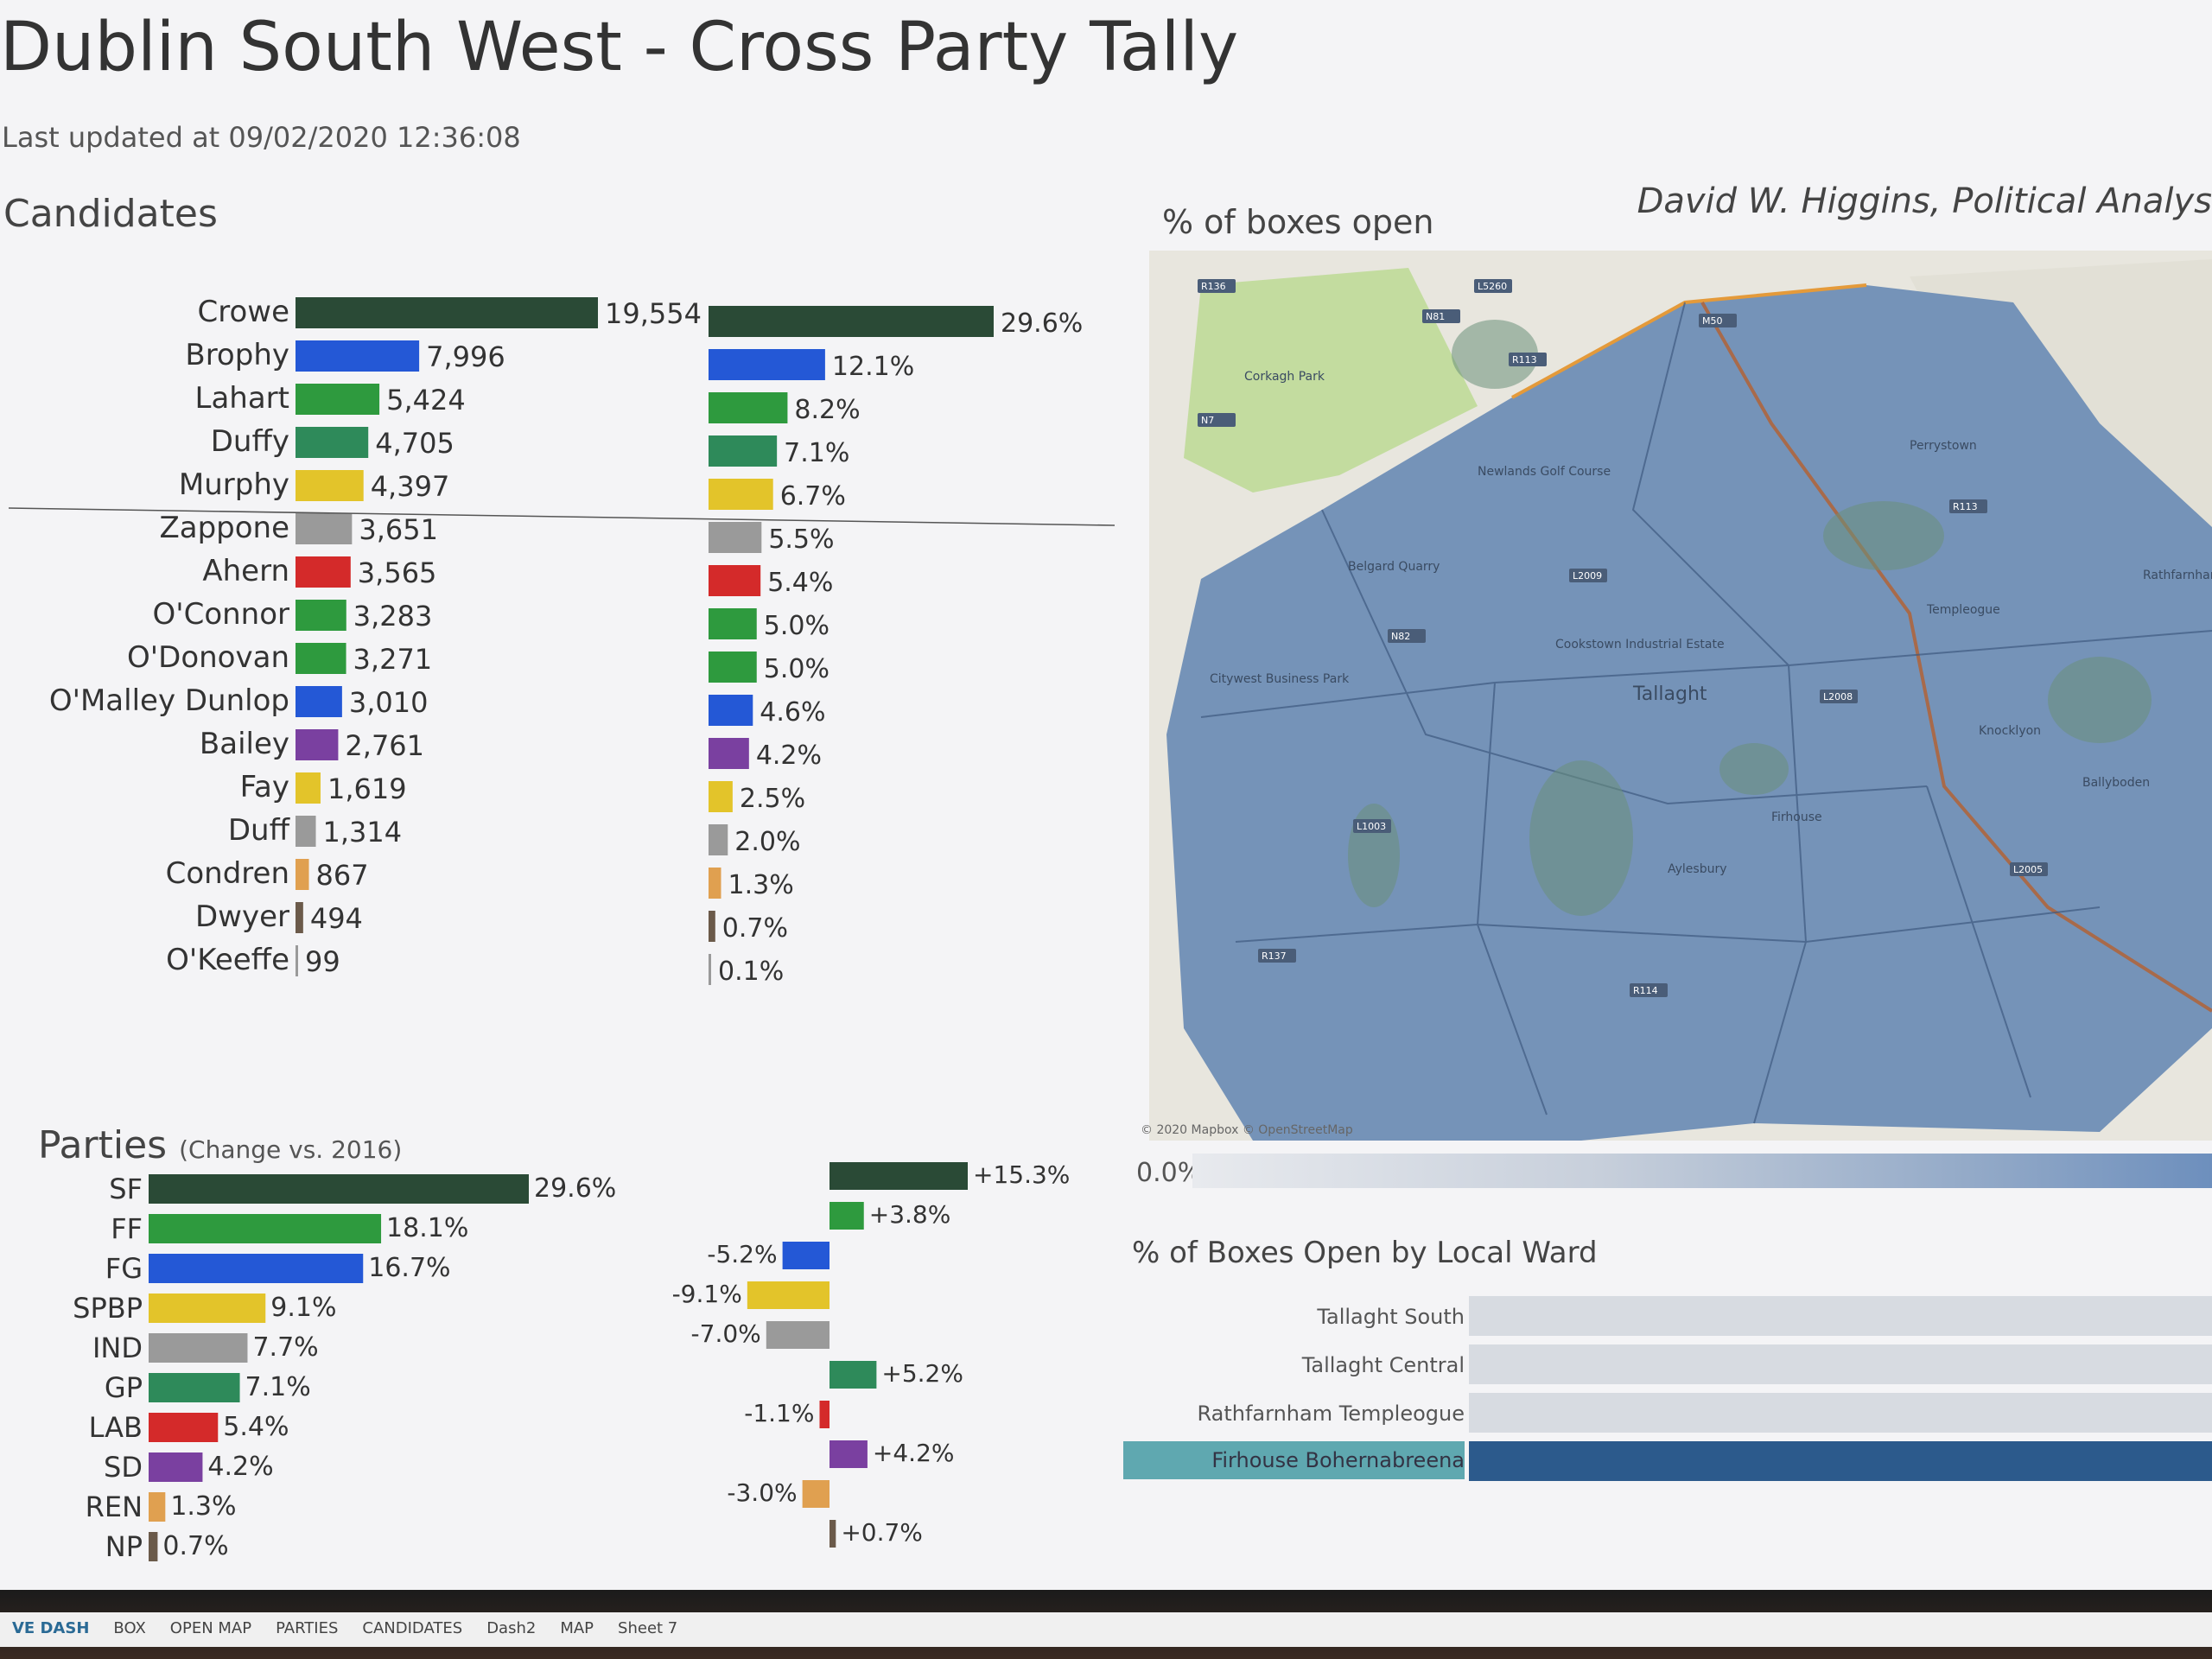 This screenshot has width=2212, height=1659. What do you see at coordinates (1667, 1316) in the screenshot?
I see `ward-row: Tallaght South` at bounding box center [1667, 1316].